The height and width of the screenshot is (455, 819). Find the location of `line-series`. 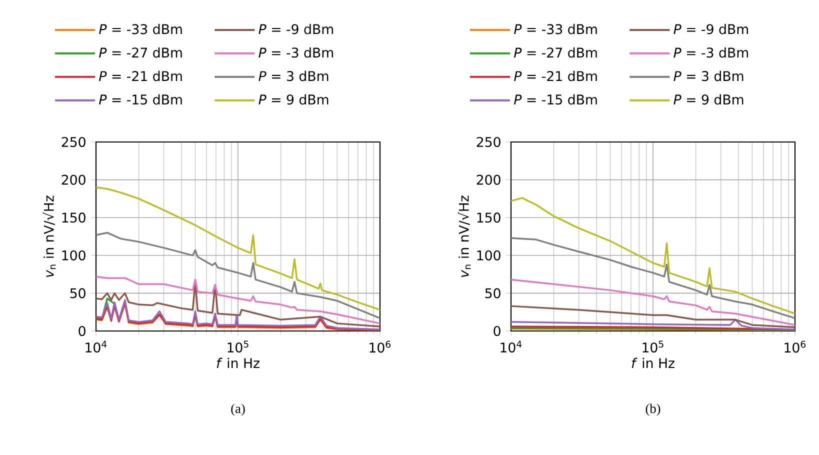

line-series is located at coordinates (106, 309).